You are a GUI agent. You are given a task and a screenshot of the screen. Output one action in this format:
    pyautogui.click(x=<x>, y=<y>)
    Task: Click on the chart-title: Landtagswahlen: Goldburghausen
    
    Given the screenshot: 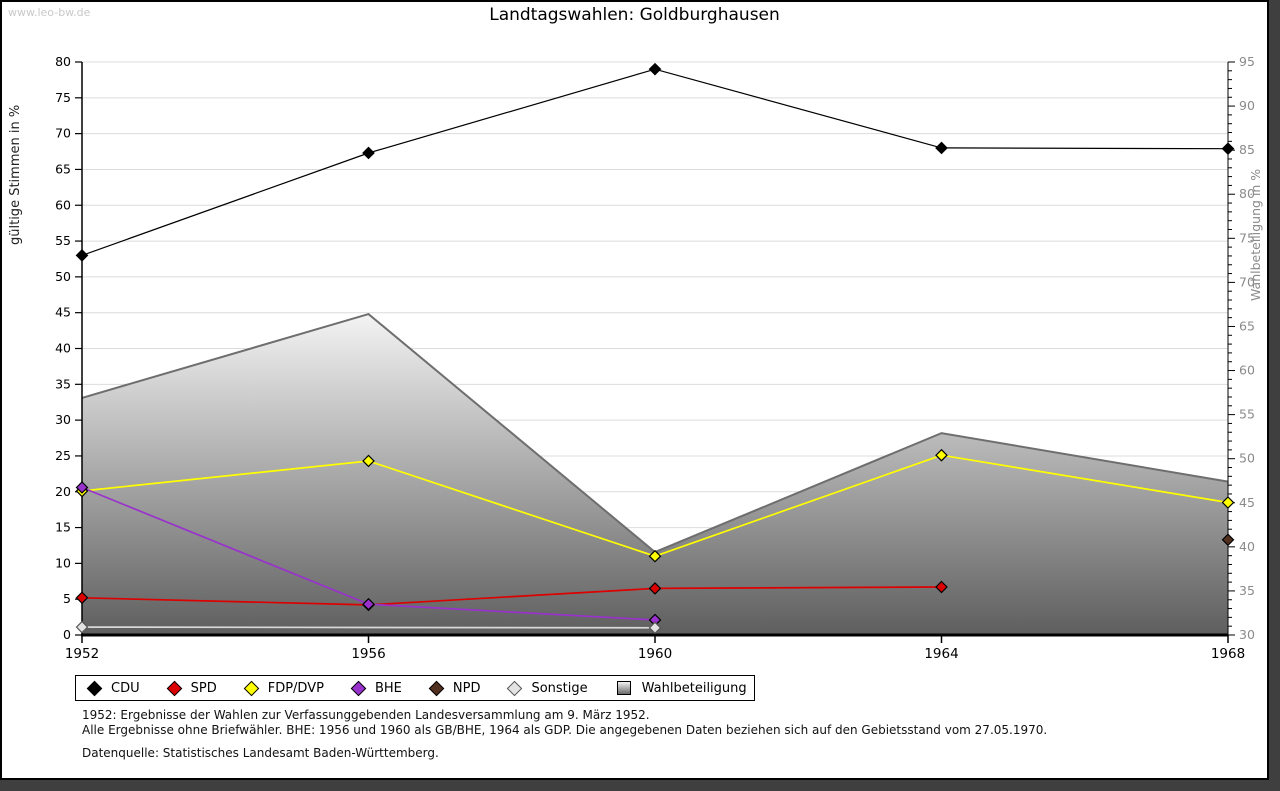 What is the action you would take?
    pyautogui.click(x=634, y=15)
    